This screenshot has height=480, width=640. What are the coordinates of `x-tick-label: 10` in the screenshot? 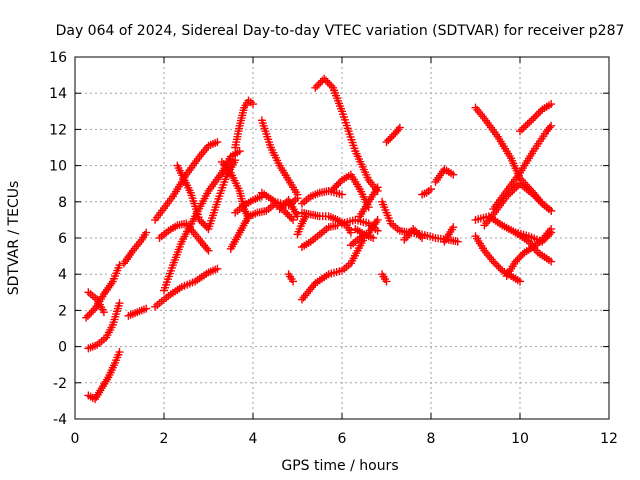 It's located at (520, 439).